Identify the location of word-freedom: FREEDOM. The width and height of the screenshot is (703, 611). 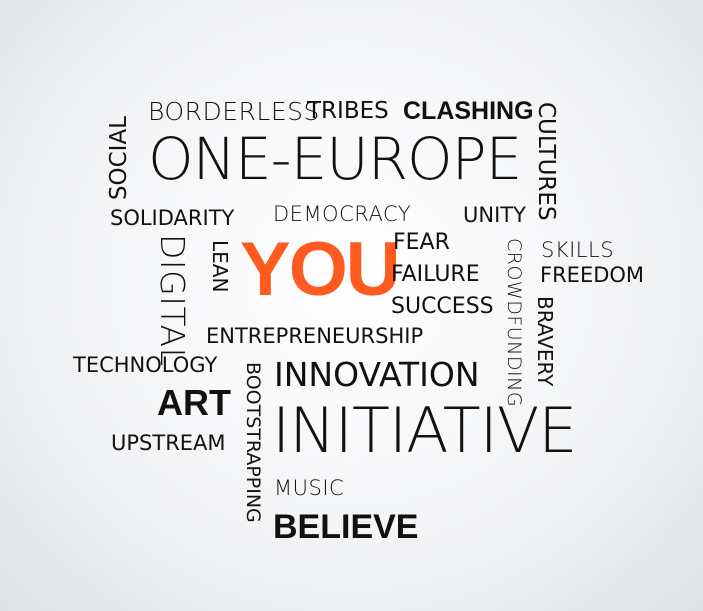
(592, 275).